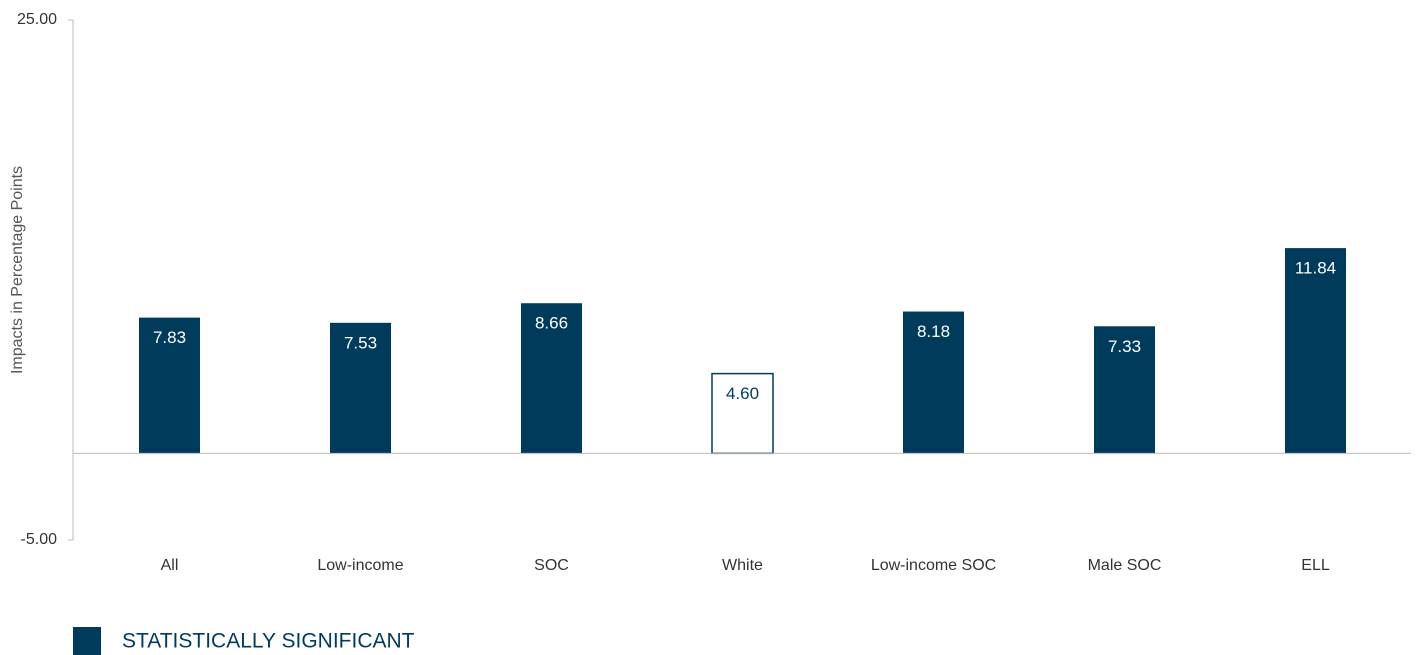 Image resolution: width=1419 pixels, height=655 pixels. I want to click on value-label: 7.33, so click(1124, 346).